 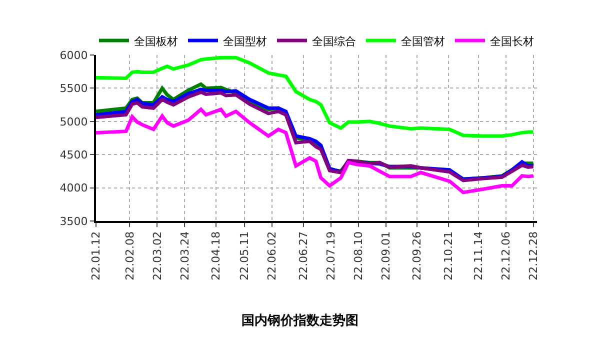 What do you see at coordinates (272, 255) in the screenshot?
I see `x-tick-label: 22.06.02` at bounding box center [272, 255].